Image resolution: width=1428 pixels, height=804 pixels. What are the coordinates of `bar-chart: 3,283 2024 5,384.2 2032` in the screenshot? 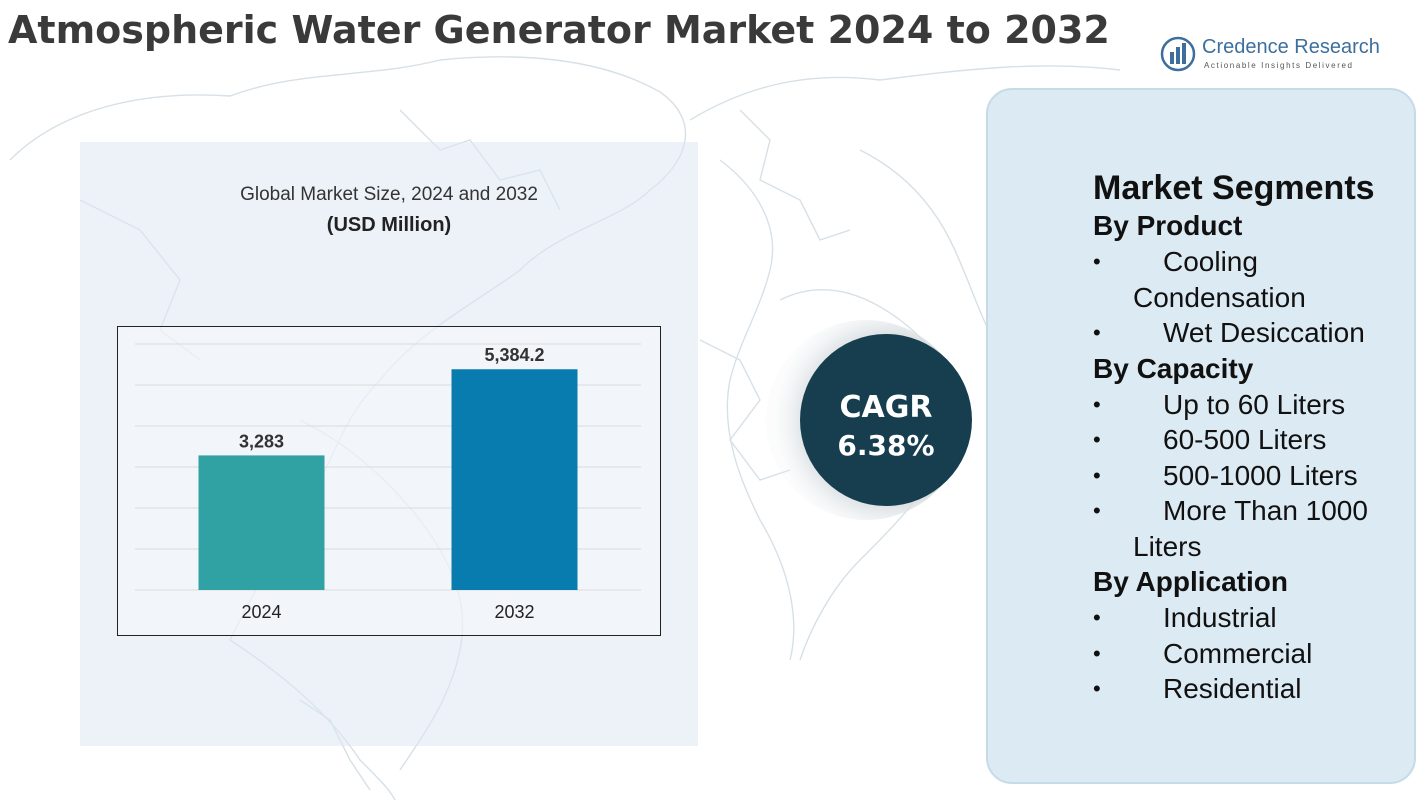 It's located at (388, 482).